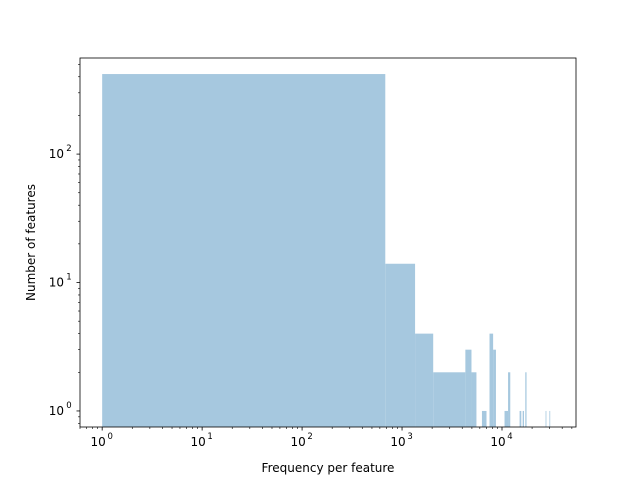  Describe the element at coordinates (328, 468) in the screenshot. I see `x-axis-label: Frequency per feature` at that location.